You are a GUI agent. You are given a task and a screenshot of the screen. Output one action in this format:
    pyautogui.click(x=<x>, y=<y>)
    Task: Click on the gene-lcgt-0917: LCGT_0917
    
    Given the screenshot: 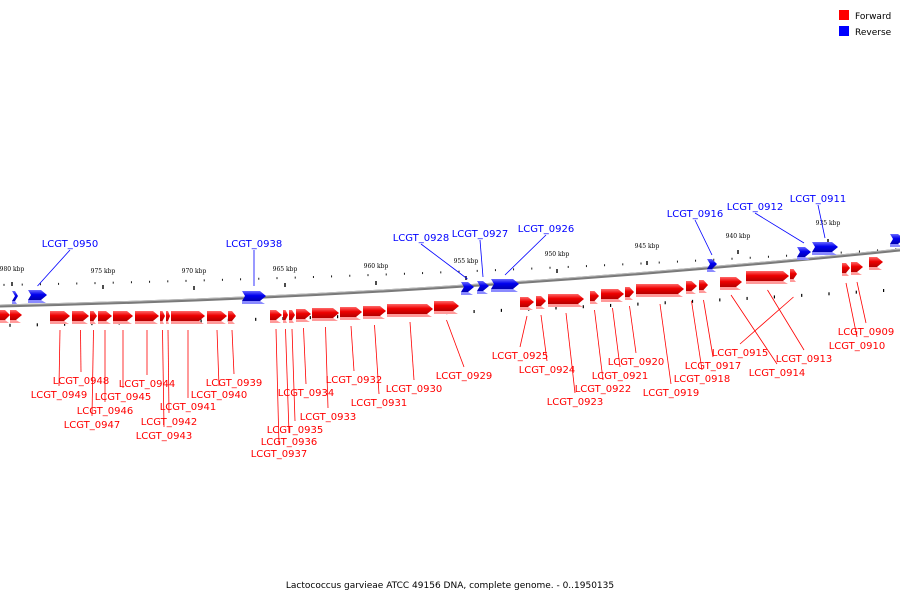 What is the action you would take?
    pyautogui.click(x=713, y=326)
    